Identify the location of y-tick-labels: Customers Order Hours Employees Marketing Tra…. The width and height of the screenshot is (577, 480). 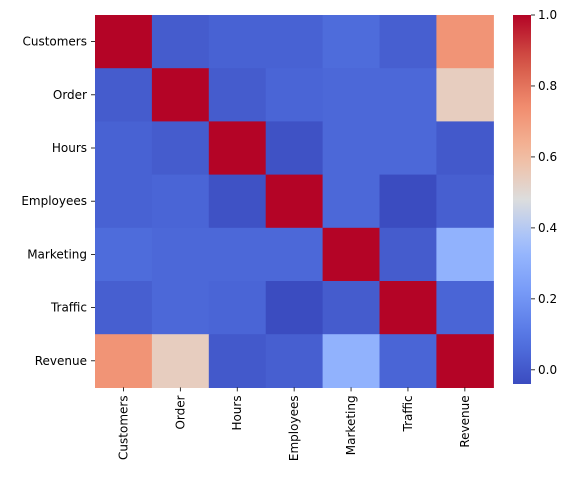
(58, 201).